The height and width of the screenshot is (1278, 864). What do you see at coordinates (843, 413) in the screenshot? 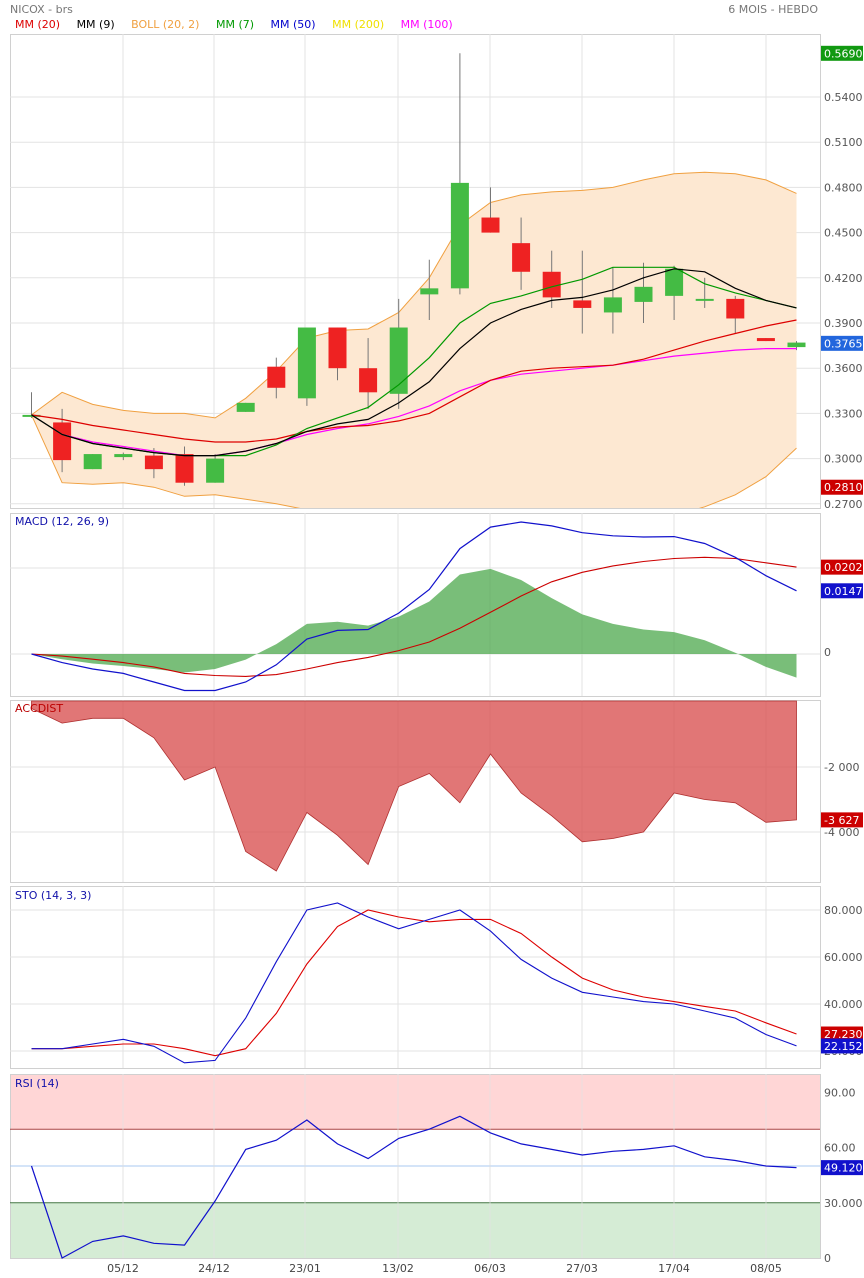
I see `price-tick-label: 0.3300` at bounding box center [843, 413].